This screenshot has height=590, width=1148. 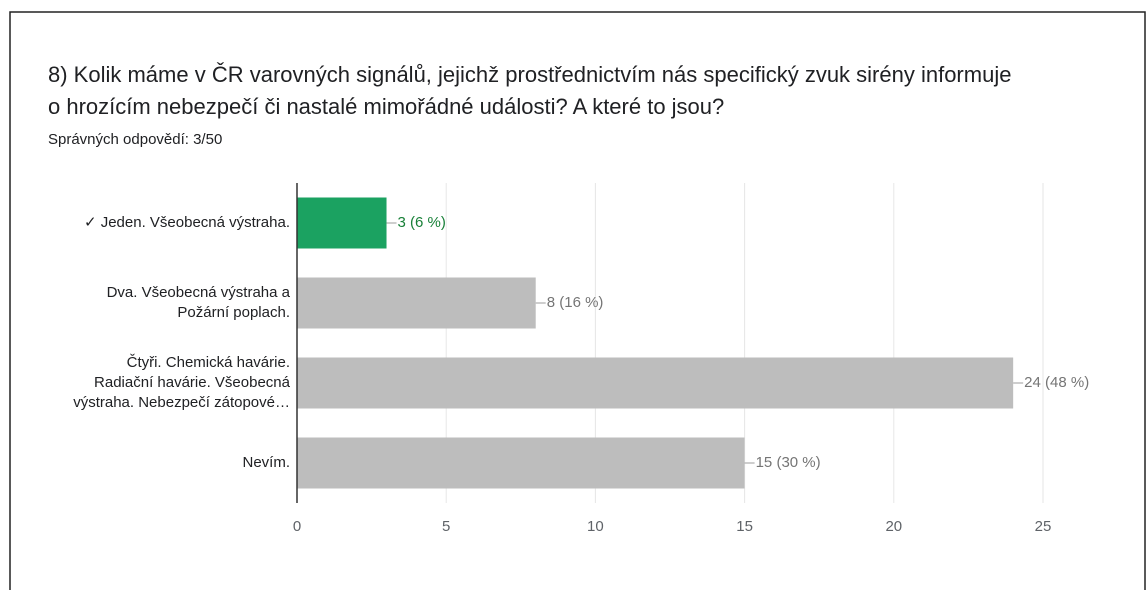 What do you see at coordinates (192, 382) in the screenshot?
I see `y-tick-label: Radiační havárie. Všeobecná` at bounding box center [192, 382].